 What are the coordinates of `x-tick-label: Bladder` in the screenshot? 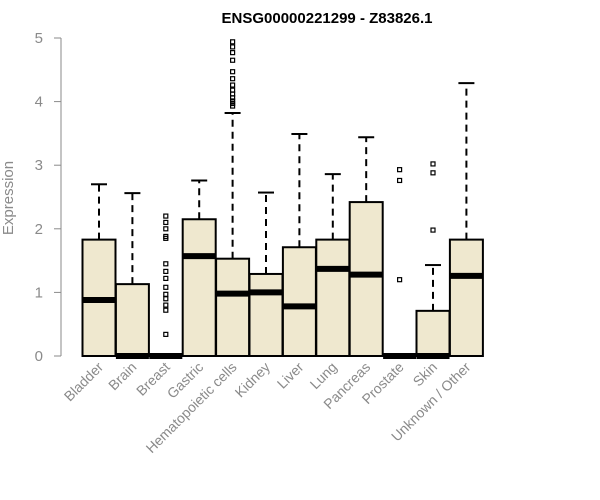 It's located at (84, 382).